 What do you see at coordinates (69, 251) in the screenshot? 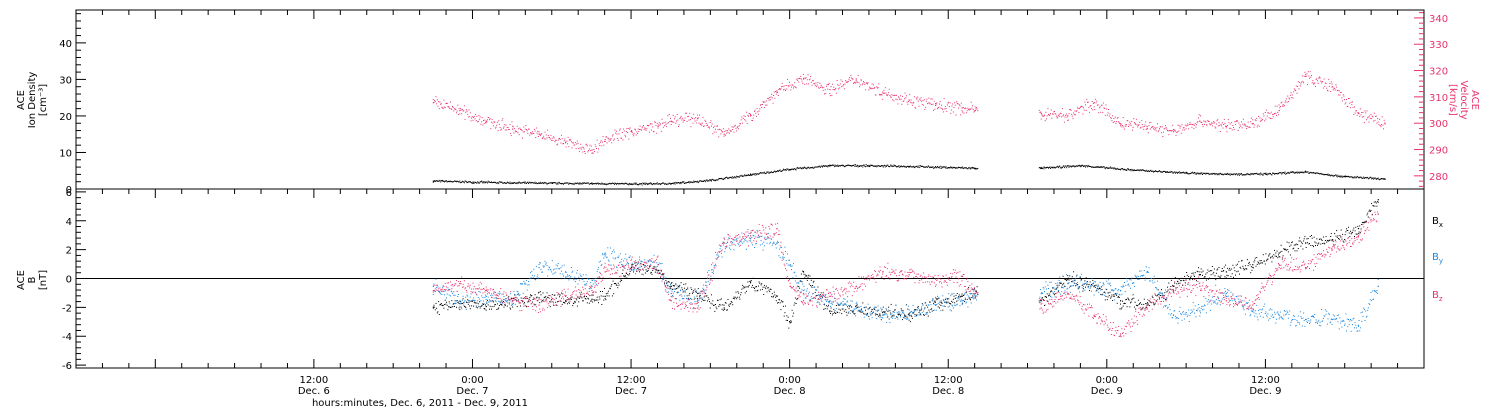
I see `b-axis-tick-label: 2` at bounding box center [69, 251].